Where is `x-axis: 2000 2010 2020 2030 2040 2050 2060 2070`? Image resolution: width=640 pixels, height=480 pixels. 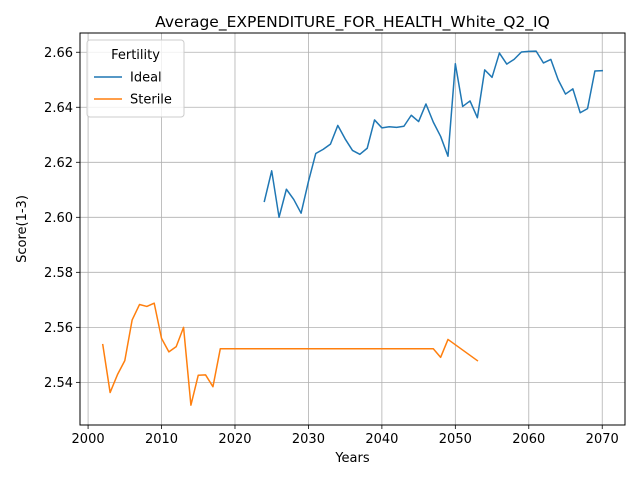 x-axis: 2000 2010 2020 2030 2040 2050 2060 2070 is located at coordinates (345, 436).